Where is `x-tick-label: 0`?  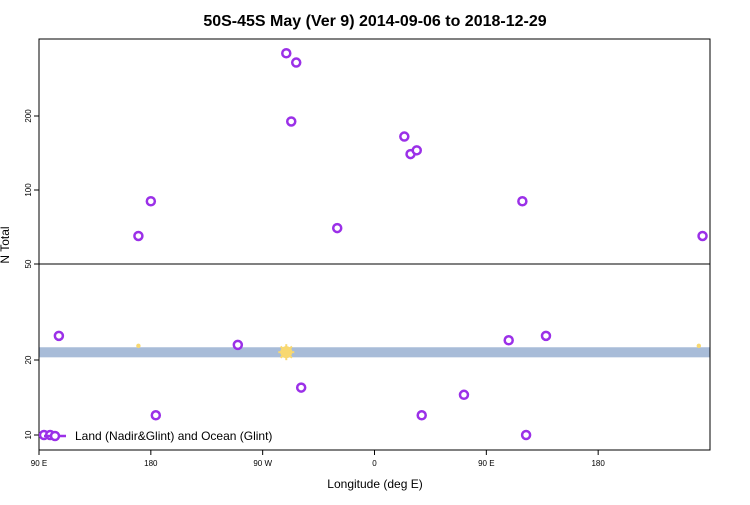
x-tick-label: 0 is located at coordinates (374, 463).